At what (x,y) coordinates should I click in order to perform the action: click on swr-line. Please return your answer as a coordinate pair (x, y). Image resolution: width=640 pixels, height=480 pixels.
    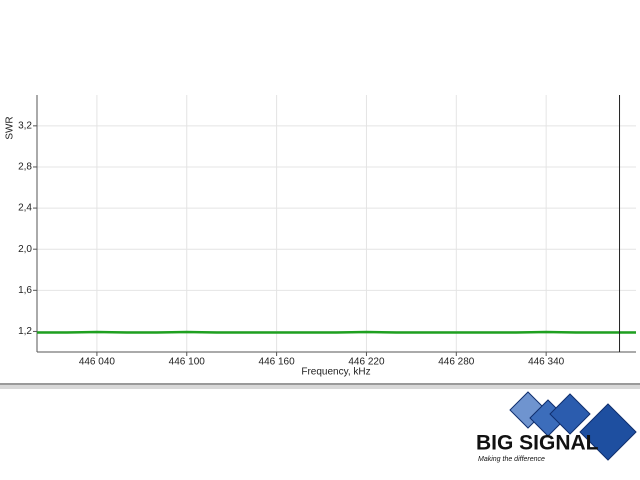
    Looking at the image, I should click on (336, 332).